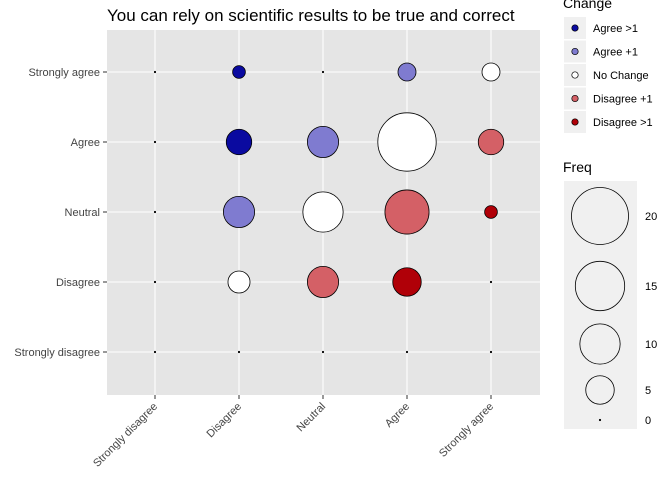 Image resolution: width=672 pixels, height=480 pixels. Describe the element at coordinates (466, 430) in the screenshot. I see `x-tick-label: Strongly agree` at that location.